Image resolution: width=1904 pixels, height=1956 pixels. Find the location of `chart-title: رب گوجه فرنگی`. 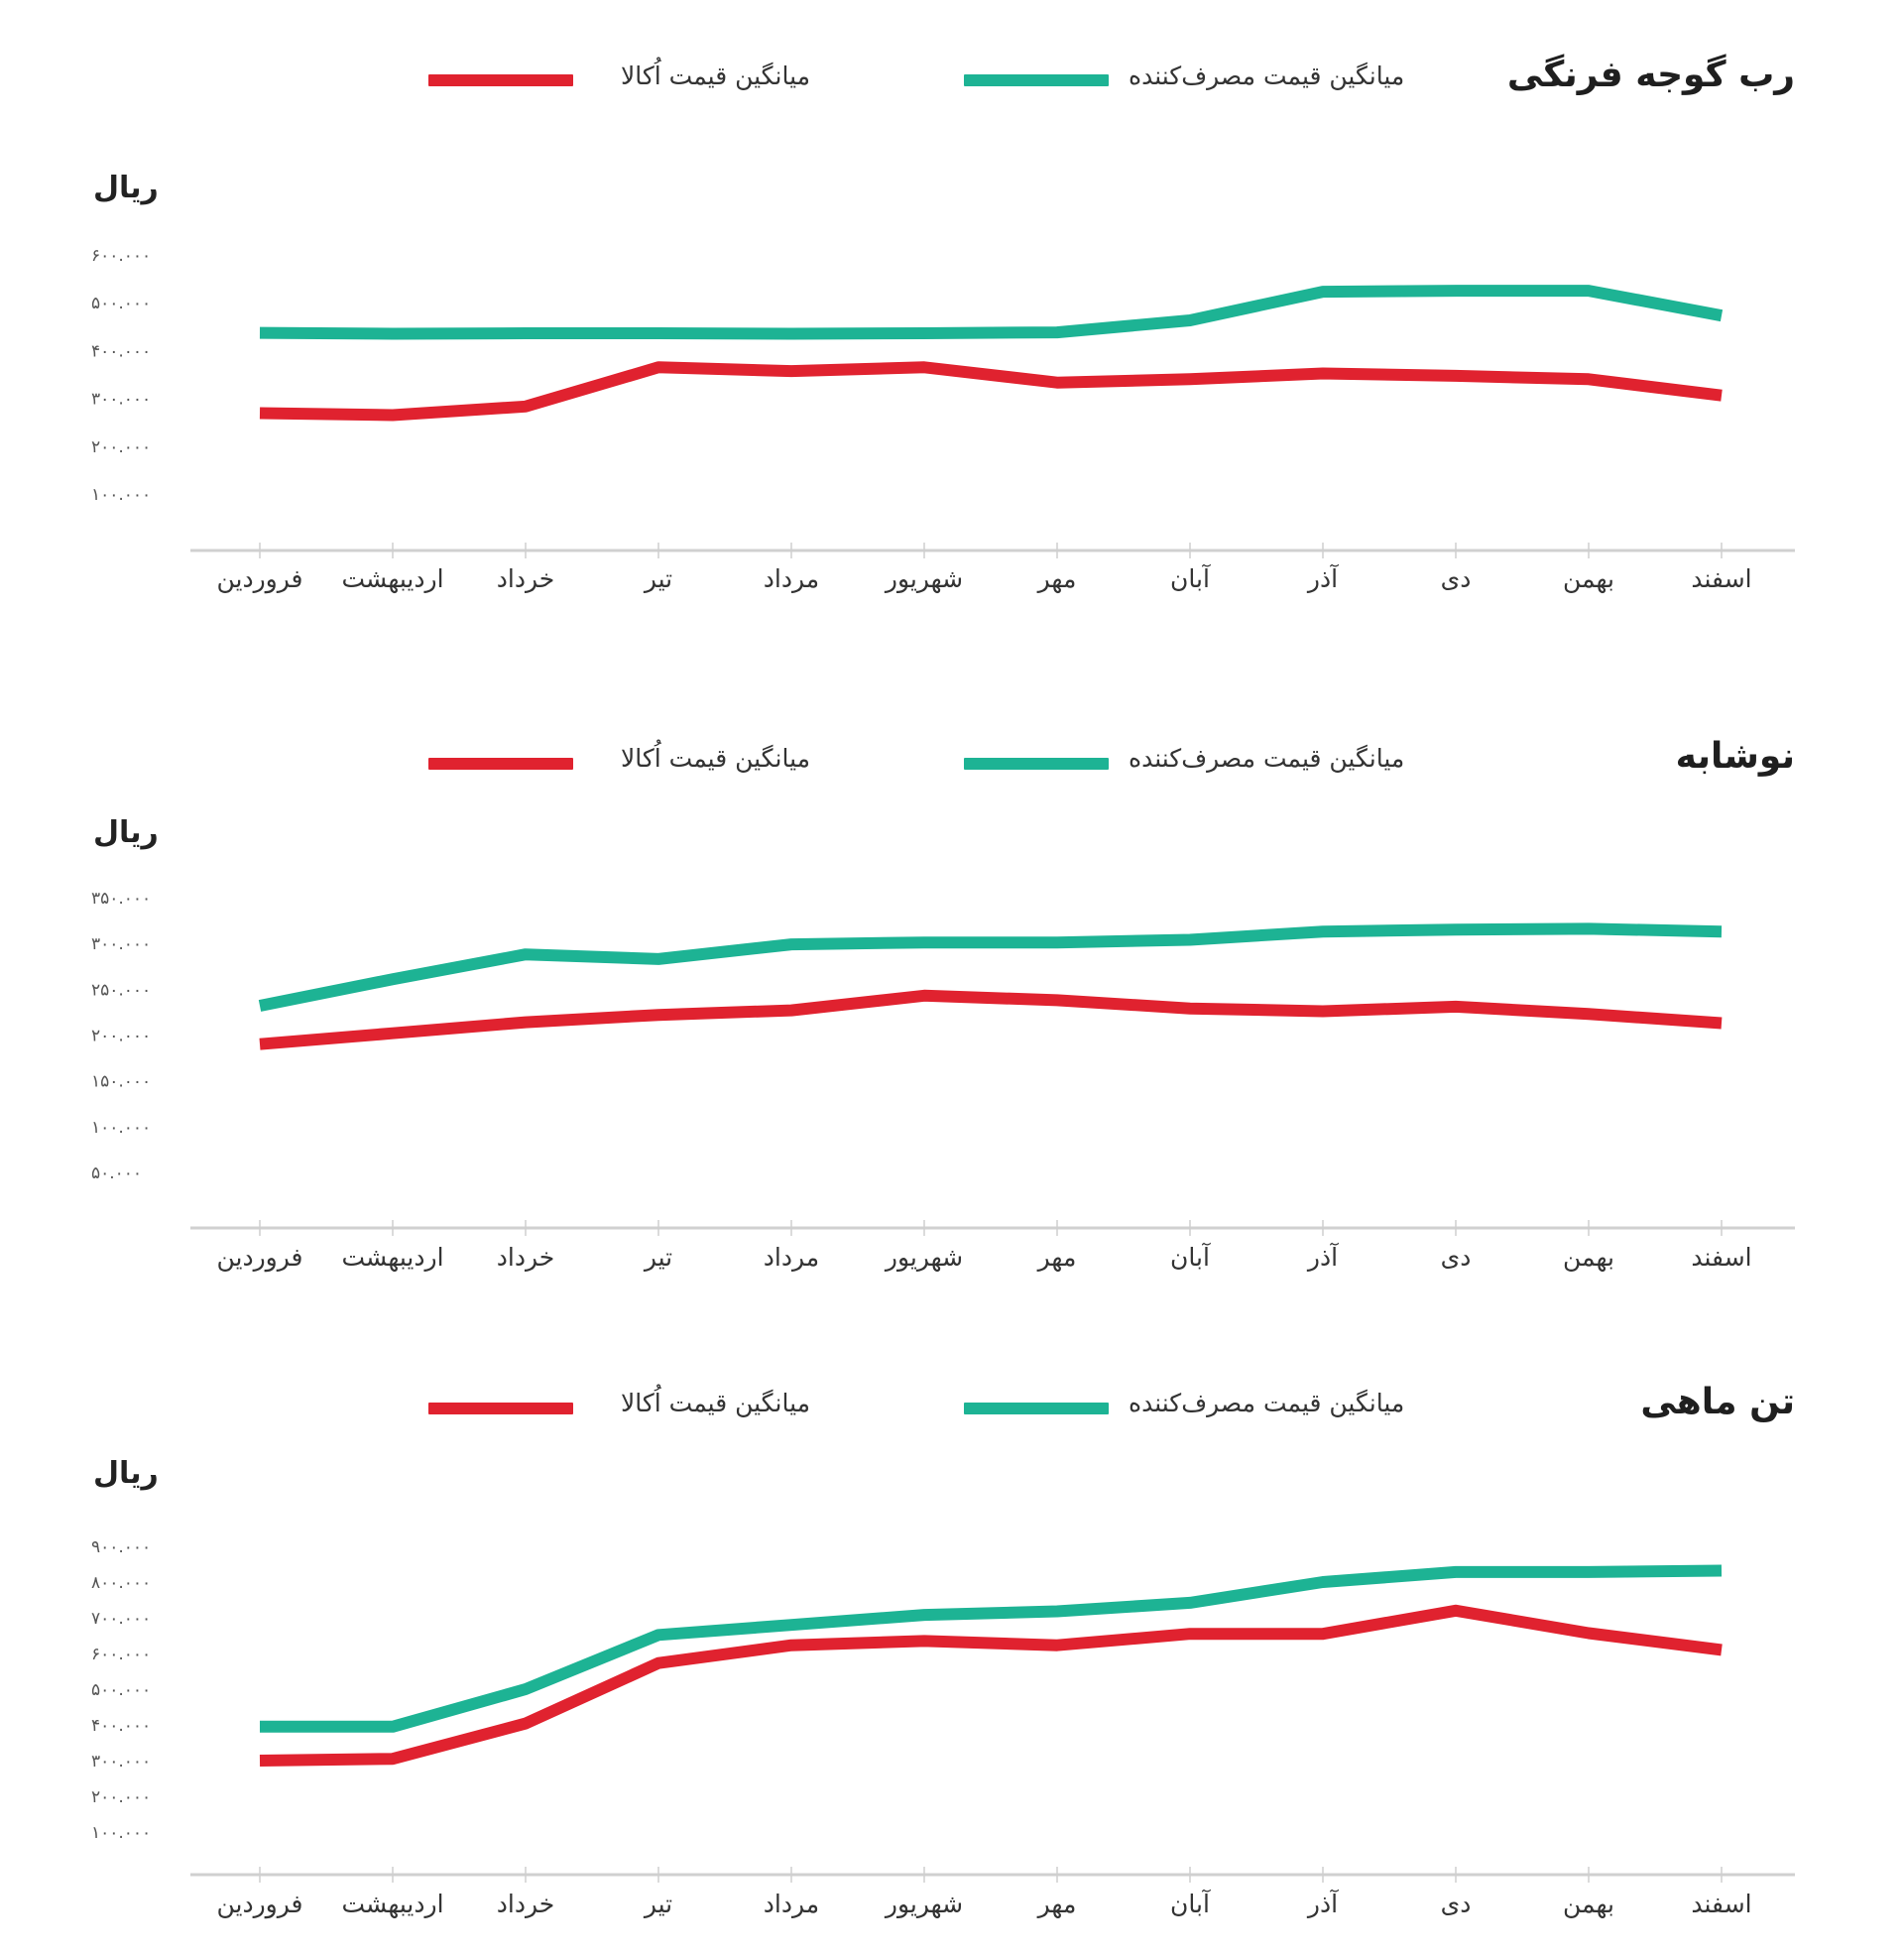

chart-title: رب گوجه فرنگی is located at coordinates (1650, 75).